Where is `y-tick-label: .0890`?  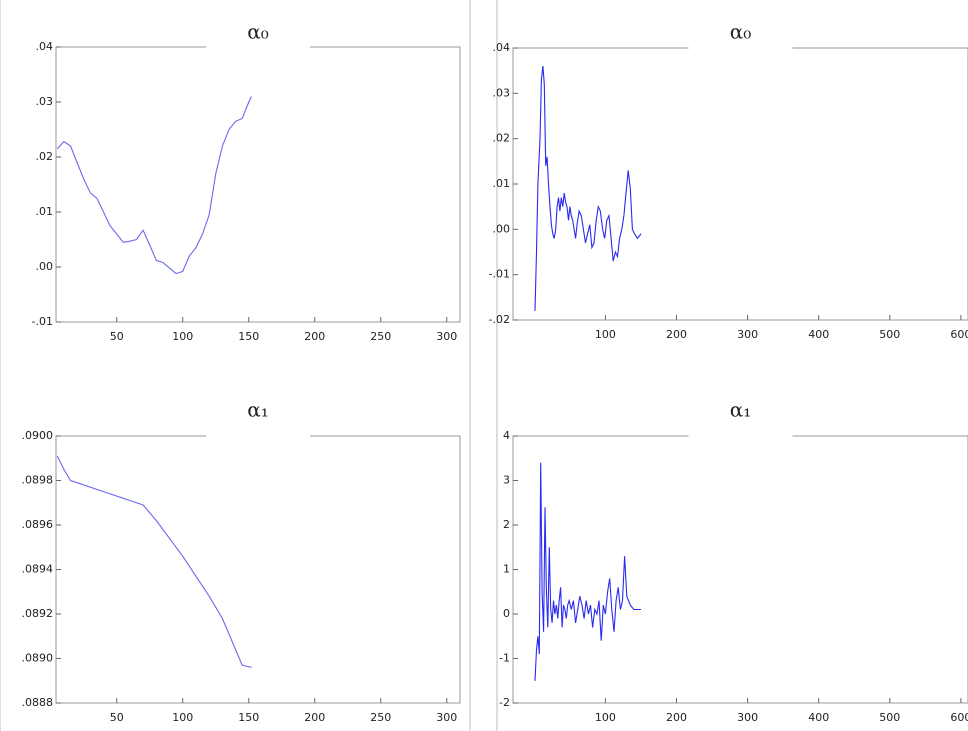 y-tick-label: .0890 is located at coordinates (38, 658).